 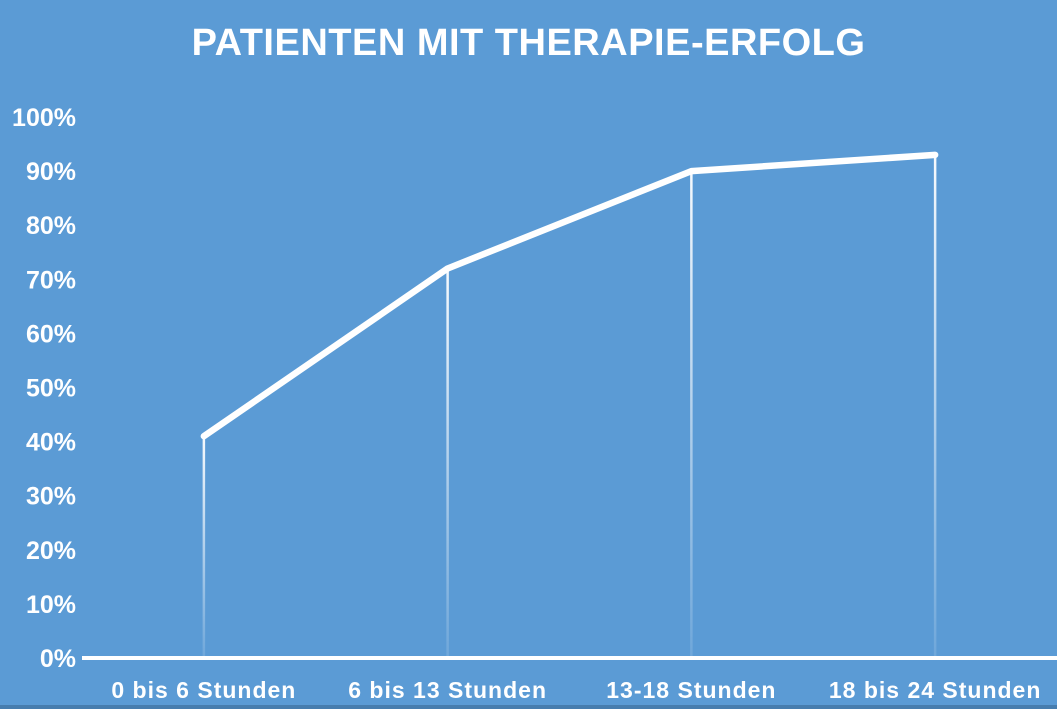 What do you see at coordinates (51, 389) in the screenshot?
I see `y-axis-tick-label: 50%` at bounding box center [51, 389].